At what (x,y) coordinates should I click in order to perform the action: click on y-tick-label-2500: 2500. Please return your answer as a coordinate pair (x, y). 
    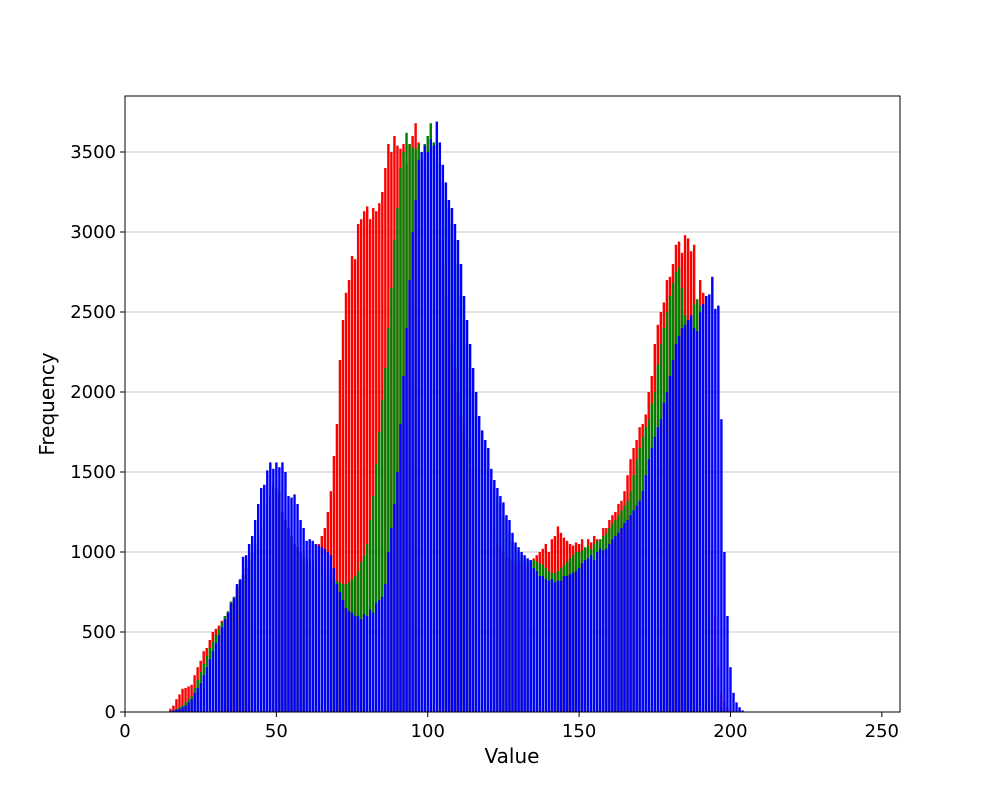
    Looking at the image, I should click on (93, 312).